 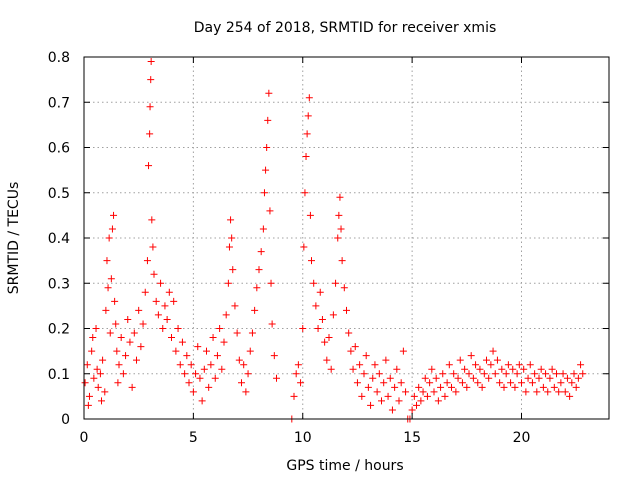 I want to click on x-tick-label: 10, so click(x=303, y=438).